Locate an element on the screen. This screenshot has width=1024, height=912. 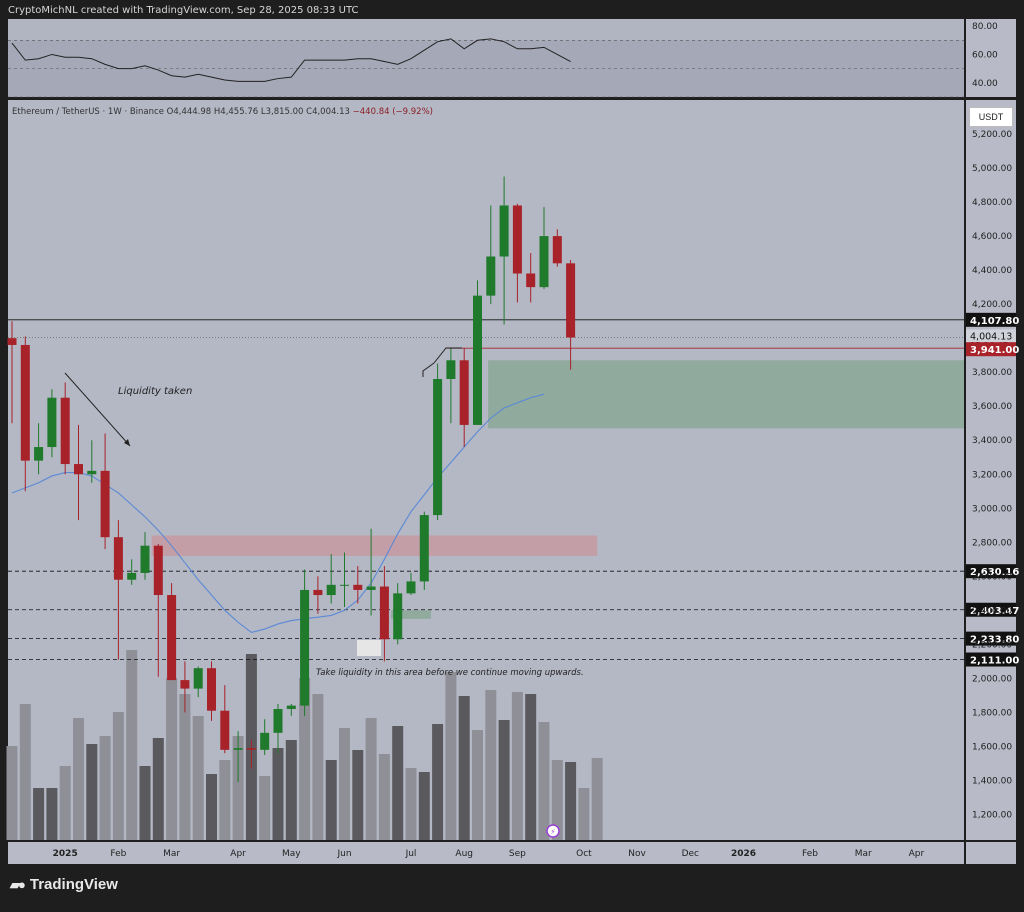
price-tick-label-7: 2,600.00 is located at coordinates (992, 577).